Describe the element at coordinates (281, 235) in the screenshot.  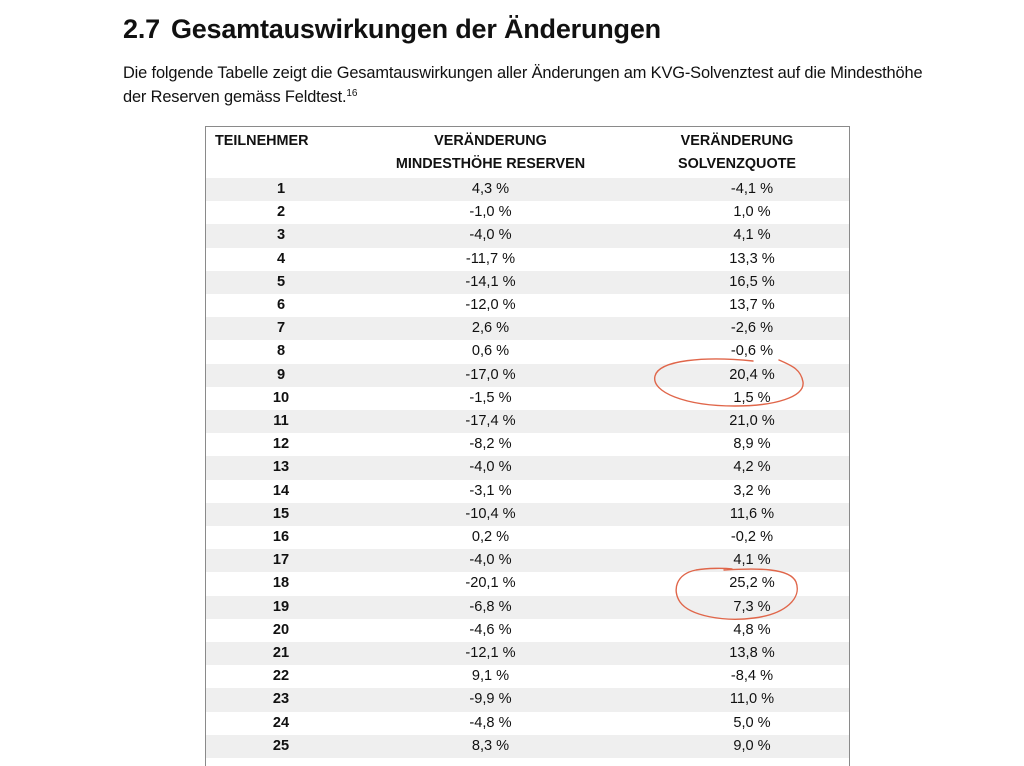
I see `participant-id: 3` at that location.